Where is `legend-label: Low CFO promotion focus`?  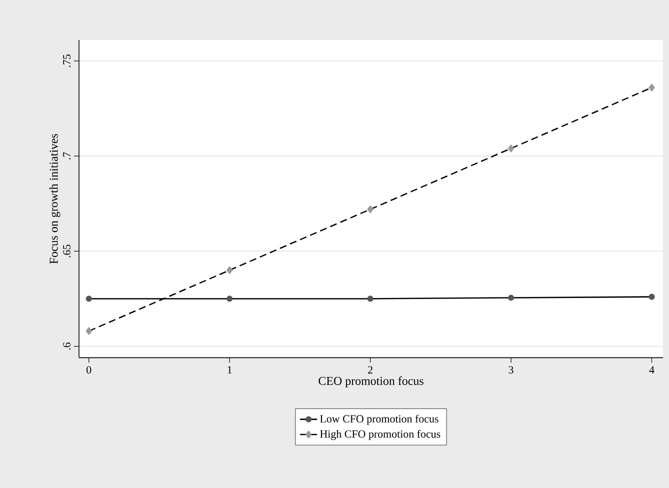 legend-label: Low CFO promotion focus is located at coordinates (379, 419).